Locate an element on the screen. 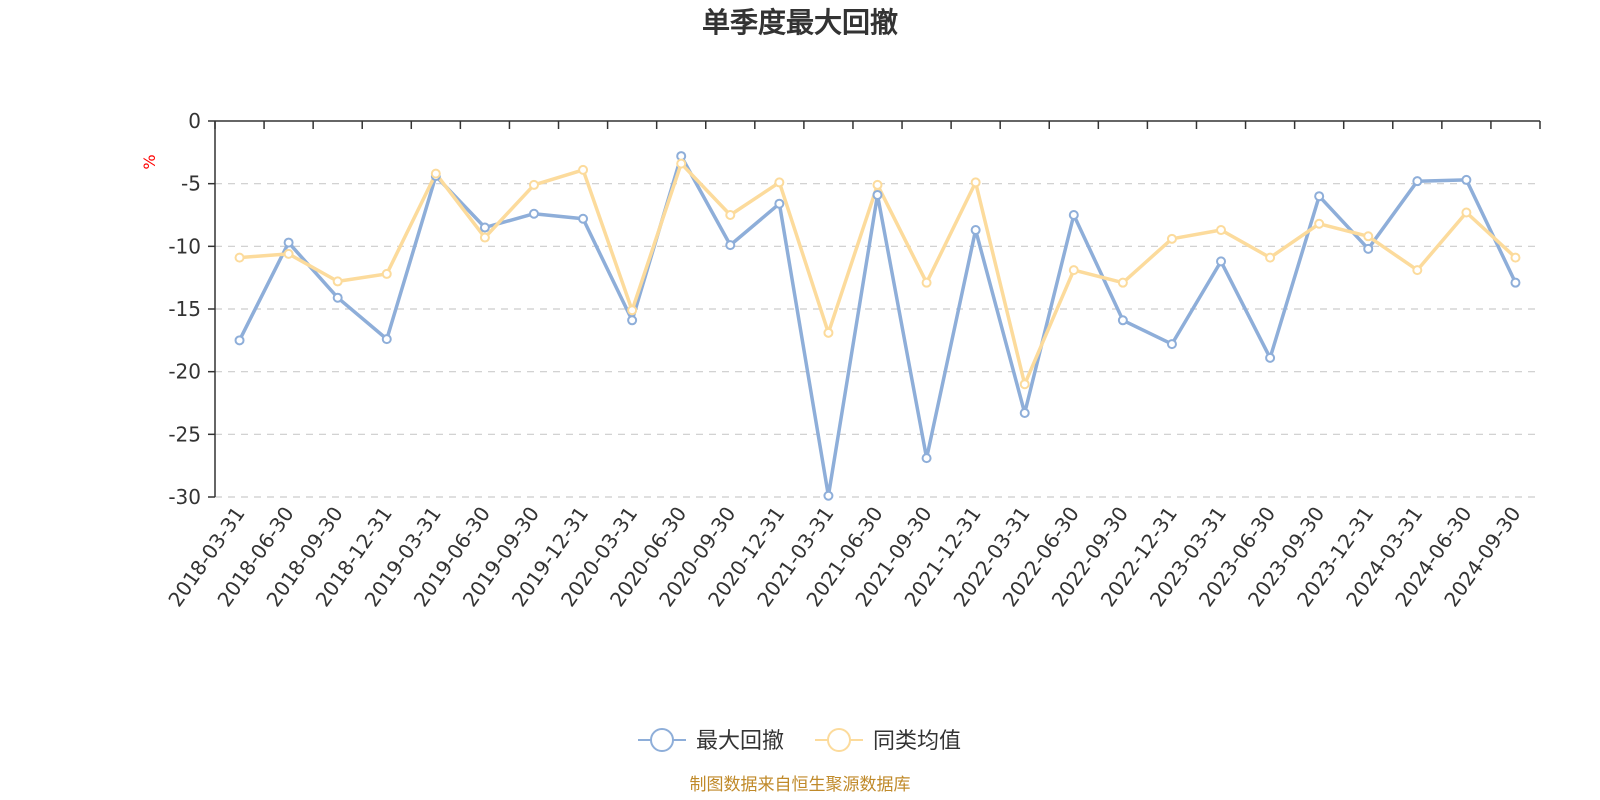 The width and height of the screenshot is (1600, 800). y-axis-ticks: 0 -5 -10 -15 -20 -25 -30 is located at coordinates (191, 309).